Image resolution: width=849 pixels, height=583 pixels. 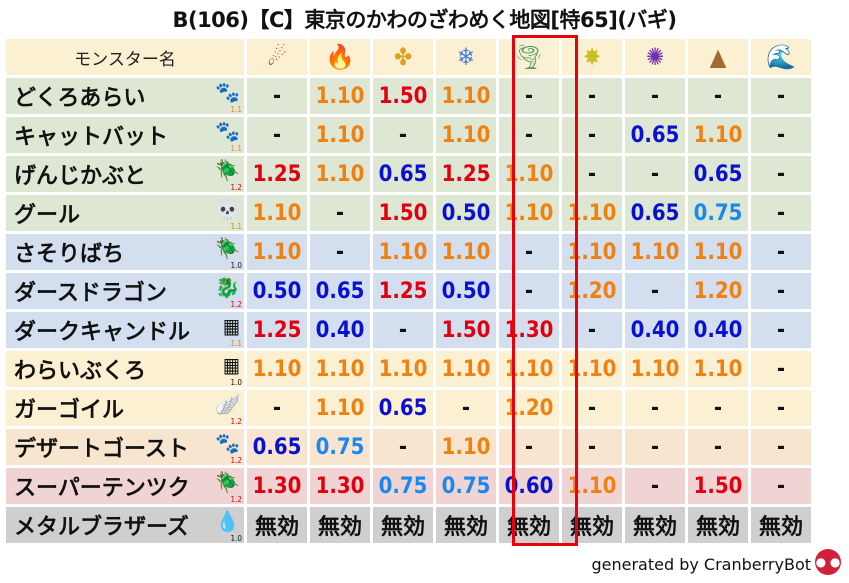 What do you see at coordinates (125, 330) in the screenshot?
I see `monster-name-cell: ダークキャンドル ▦ 1.1` at bounding box center [125, 330].